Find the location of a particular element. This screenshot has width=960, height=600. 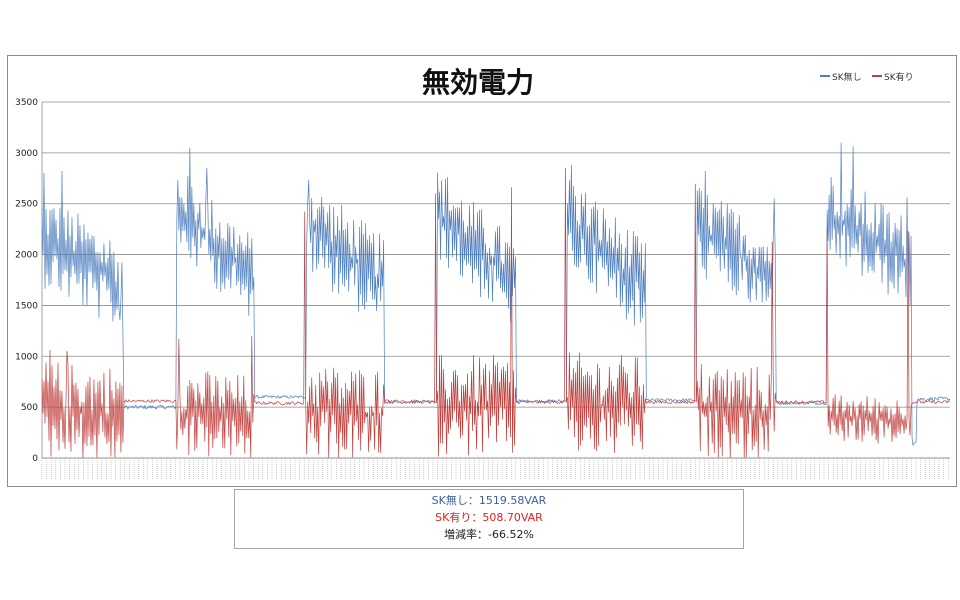

y-axis-tick-labels: 0 500 1000 1500 2000 2500 3000 3500 is located at coordinates (26, 281).